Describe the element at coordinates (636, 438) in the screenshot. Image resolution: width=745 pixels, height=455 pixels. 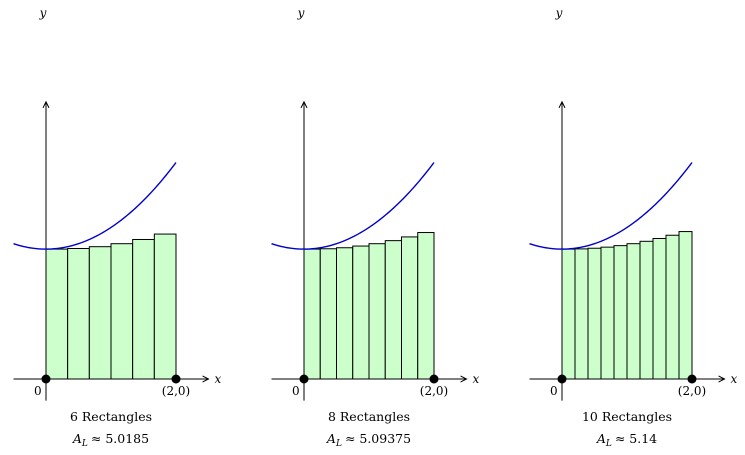
I see `approx-value: ≈ 5.14` at that location.